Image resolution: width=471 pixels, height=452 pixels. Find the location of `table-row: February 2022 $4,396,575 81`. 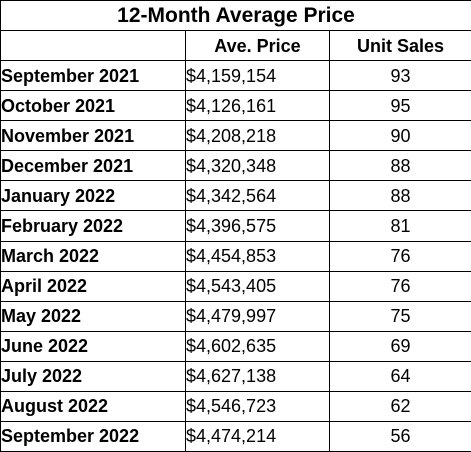

table-row: February 2022 $4,396,575 81 is located at coordinates (235, 226).